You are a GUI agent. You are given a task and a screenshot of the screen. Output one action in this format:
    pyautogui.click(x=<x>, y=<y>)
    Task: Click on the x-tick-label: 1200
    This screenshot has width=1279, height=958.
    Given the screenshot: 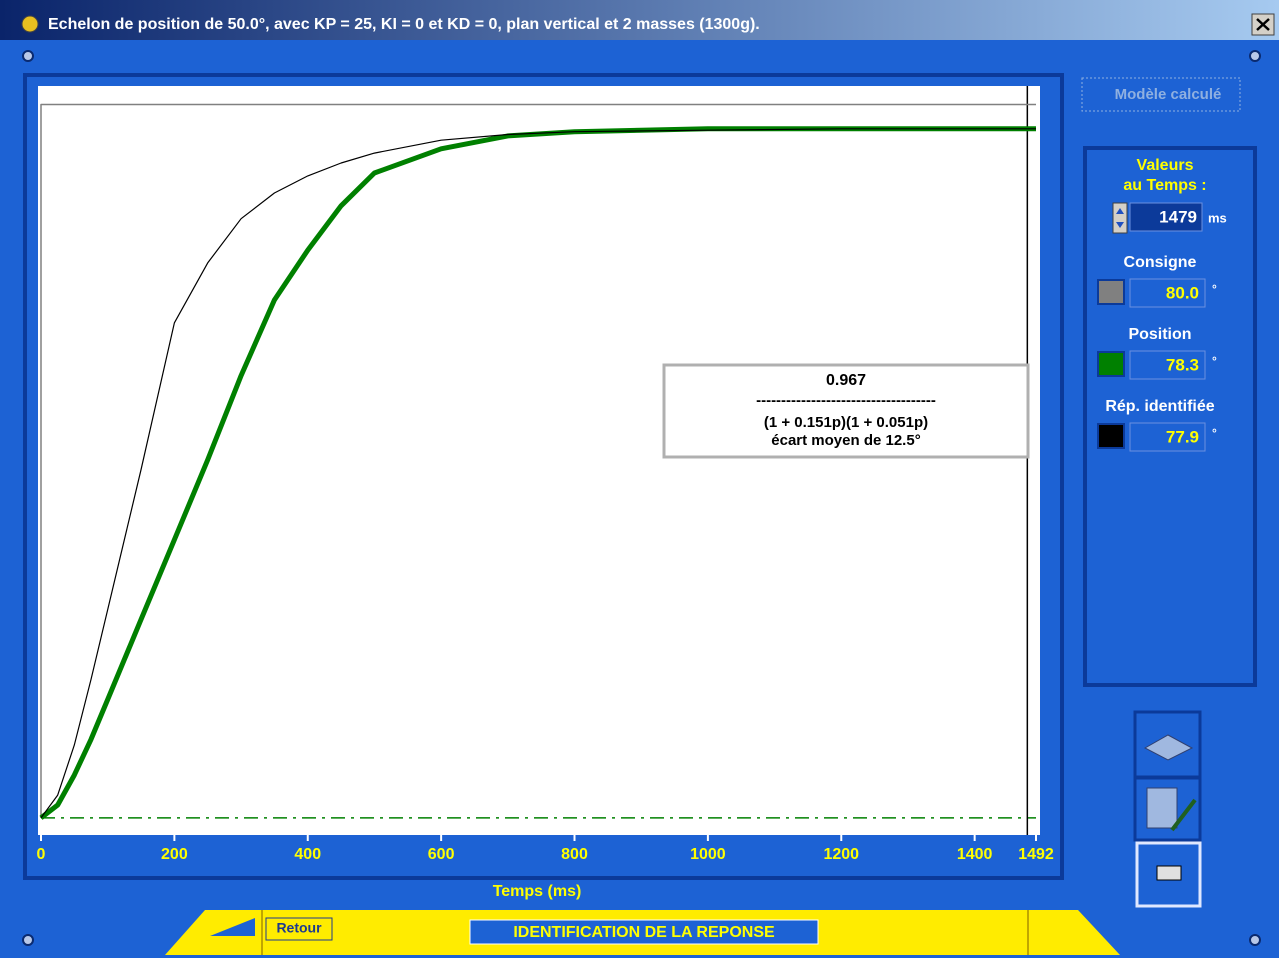 What is the action you would take?
    pyautogui.click(x=841, y=854)
    